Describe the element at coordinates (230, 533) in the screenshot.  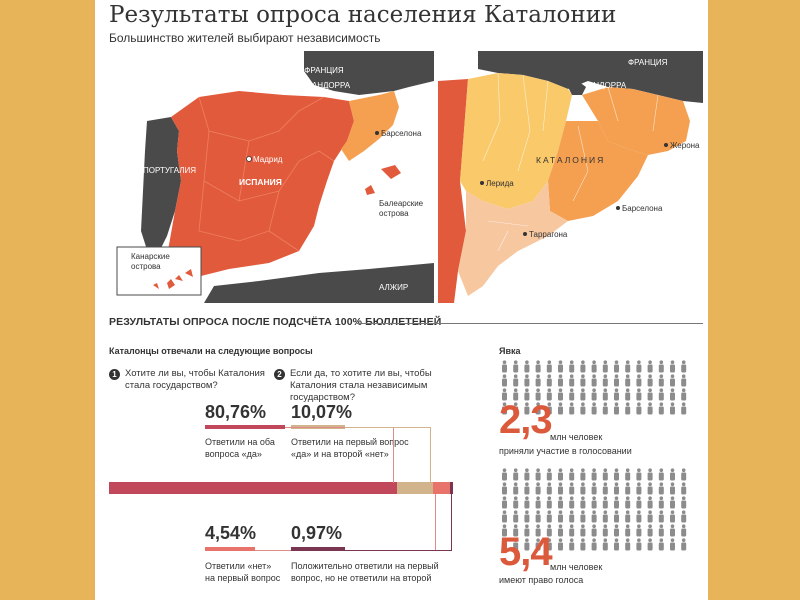
I see `result-3-value: 4,54%` at that location.